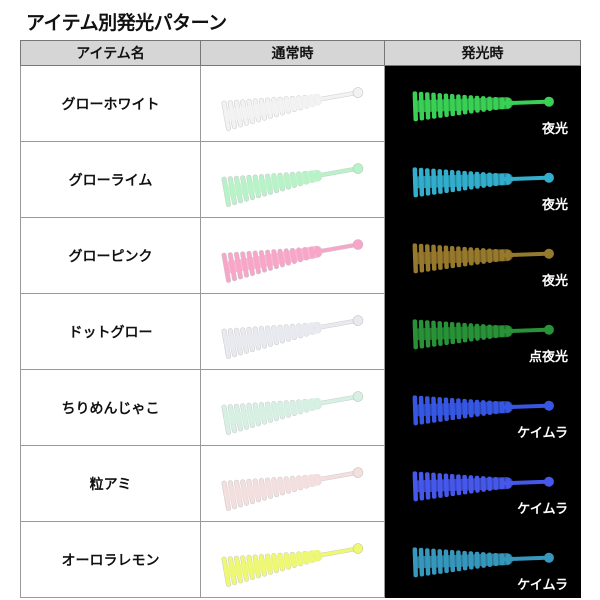  I want to click on table-row: グローピンク夜光, so click(300, 255).